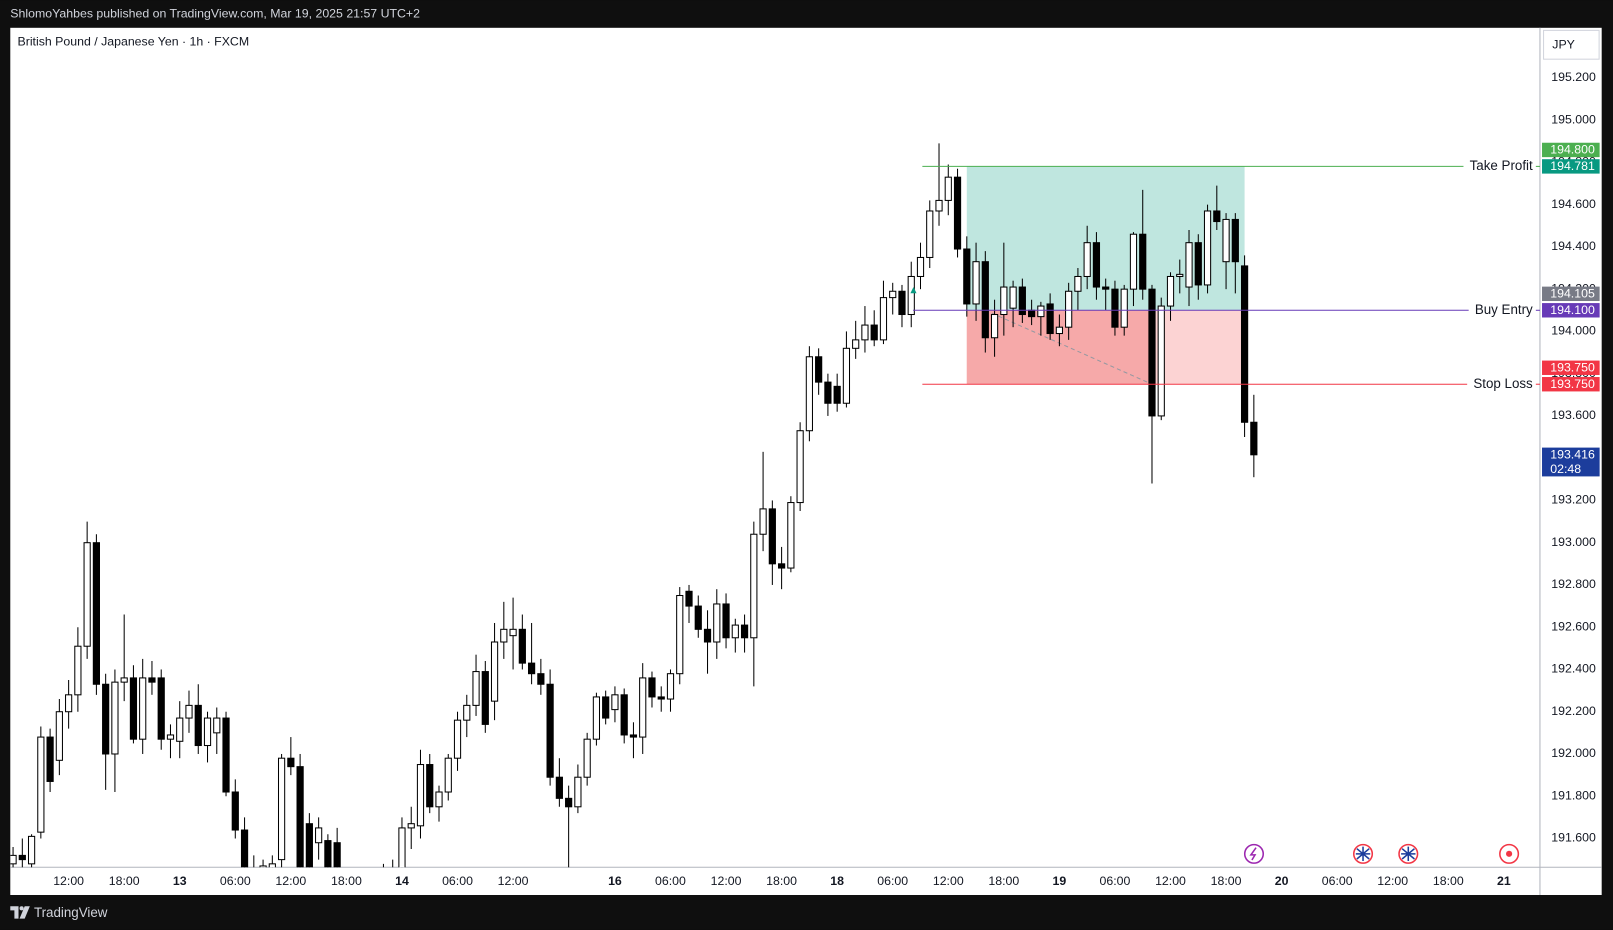  Describe the element at coordinates (1060, 881) in the screenshot. I see `x-tick-day-label: 19` at that location.